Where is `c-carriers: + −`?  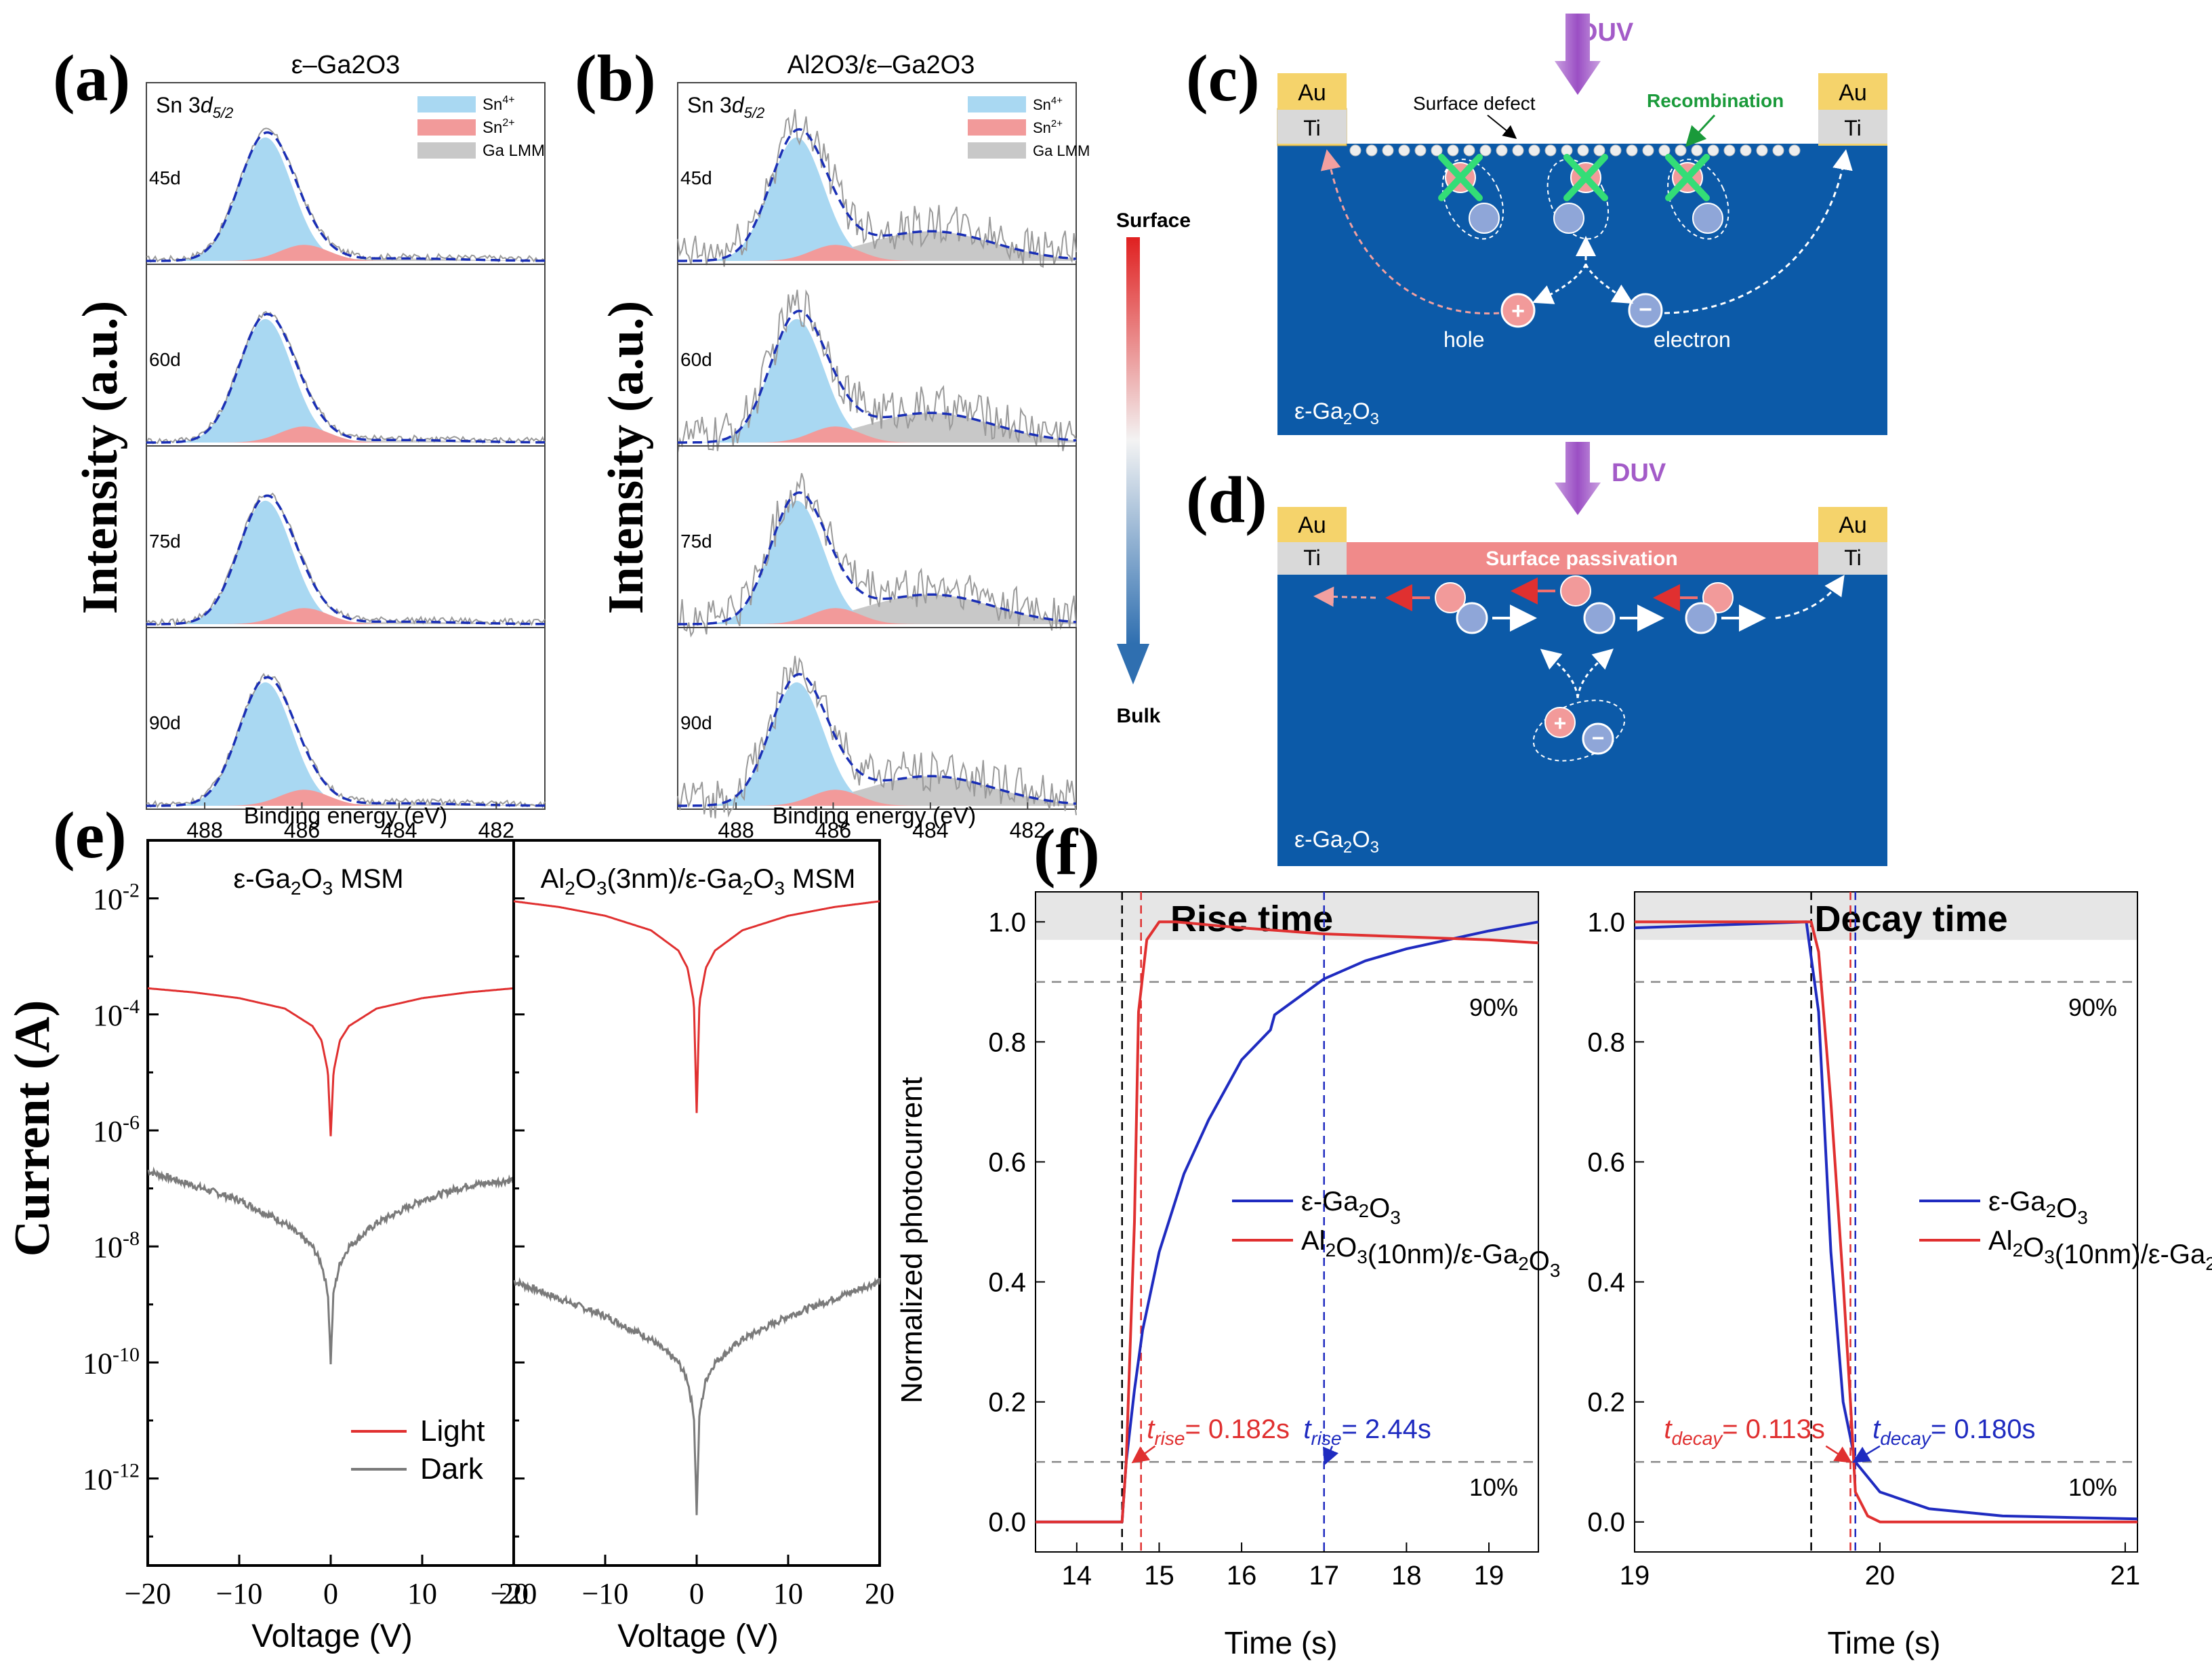
c-carriers: + − is located at coordinates (1586, 239).